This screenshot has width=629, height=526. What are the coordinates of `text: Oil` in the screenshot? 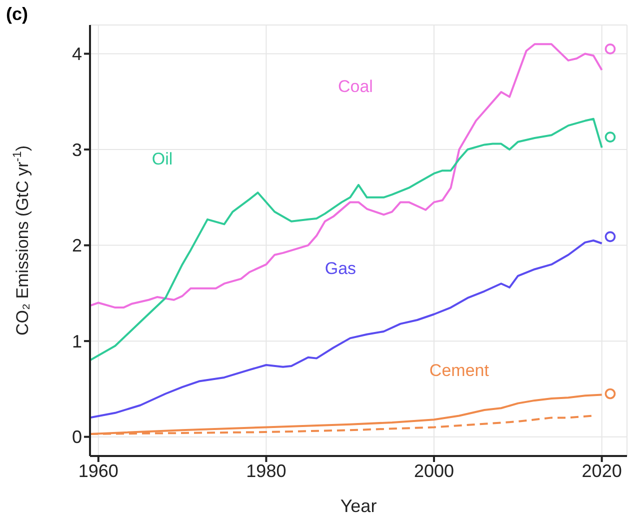 It's located at (162, 158).